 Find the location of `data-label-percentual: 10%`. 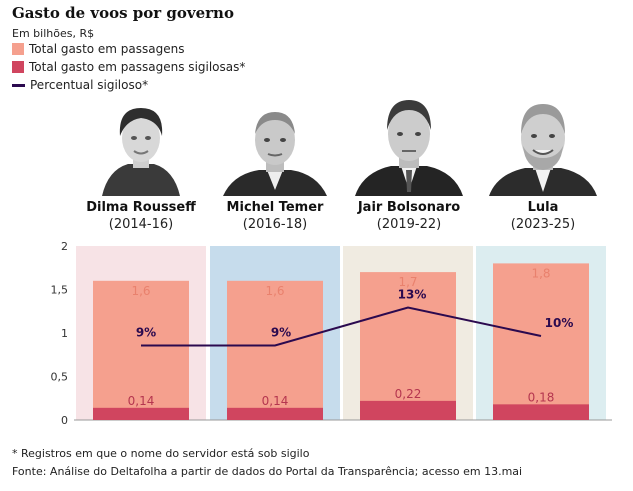

data-label-percentual: 10% is located at coordinates (559, 323).